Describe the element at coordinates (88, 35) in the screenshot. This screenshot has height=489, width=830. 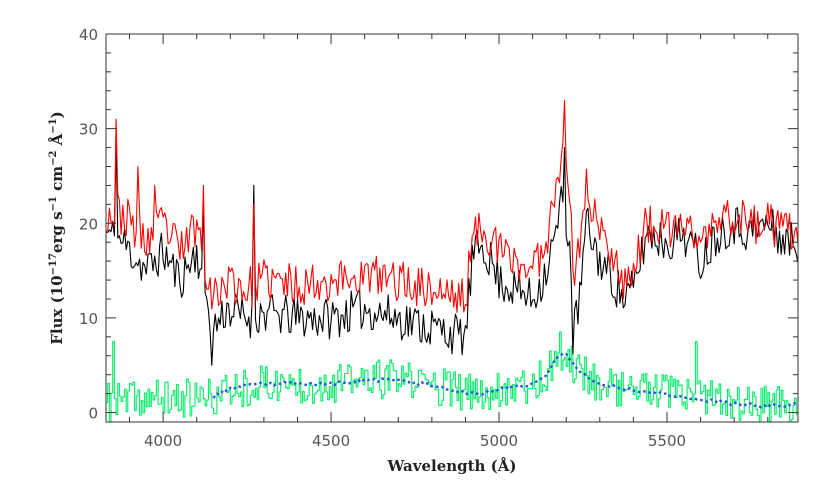
I see `y-tick-label: 40` at that location.